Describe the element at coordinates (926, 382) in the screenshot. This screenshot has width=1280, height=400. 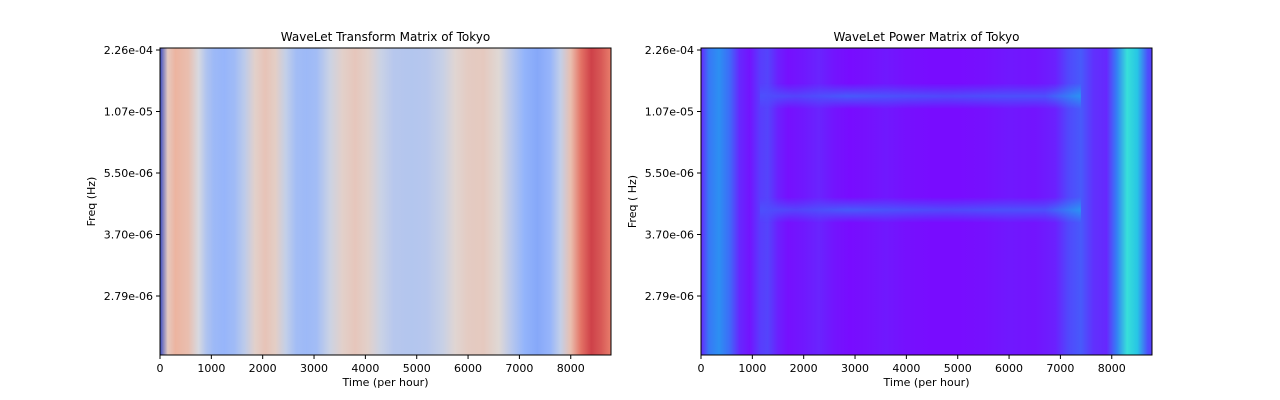
I see `x-axis-label-power: Time (per hour)` at that location.